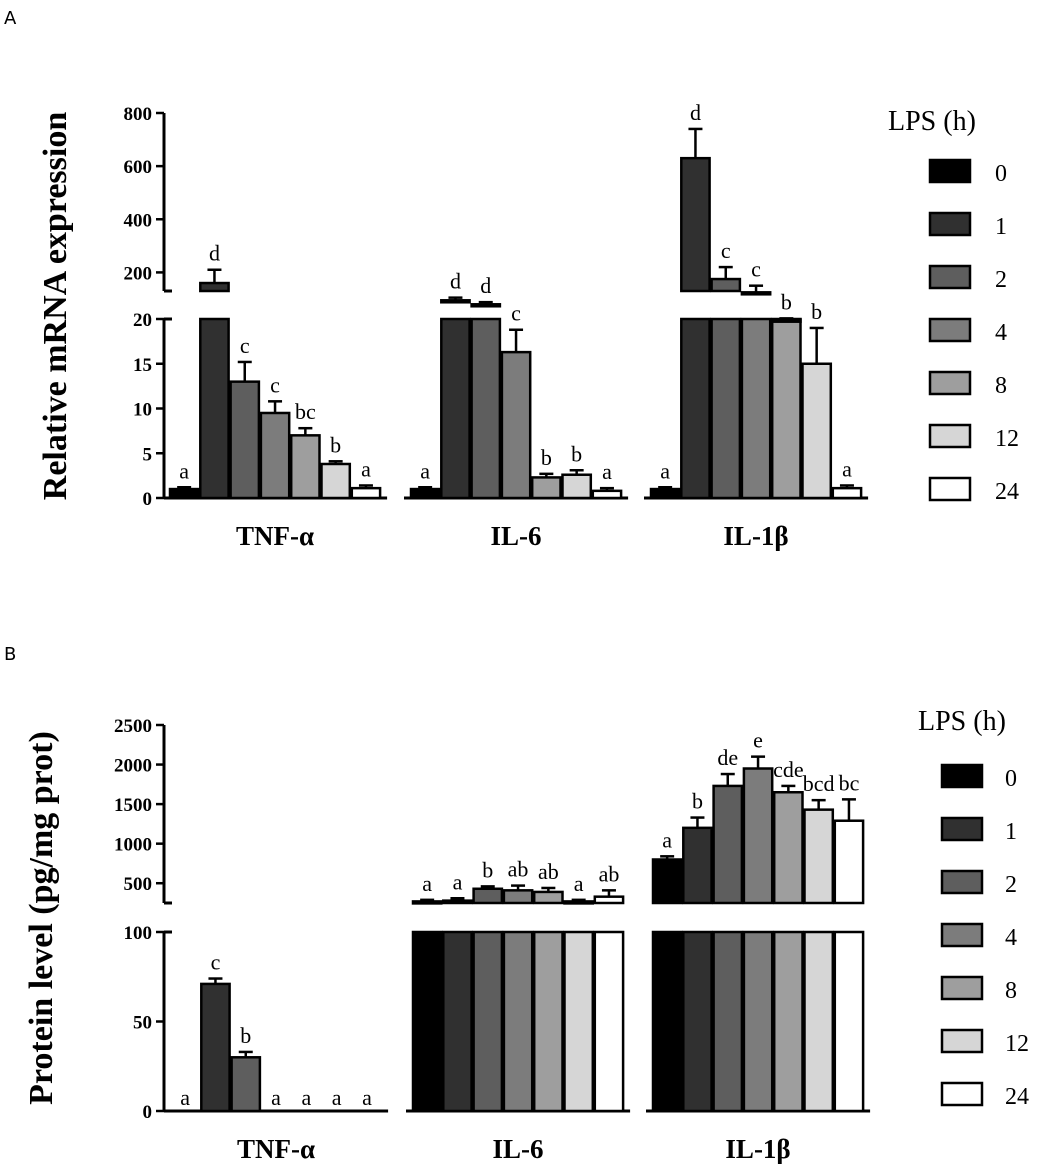 The image size is (1041, 1170). I want to click on y-tick-label: 500, so click(138, 884).